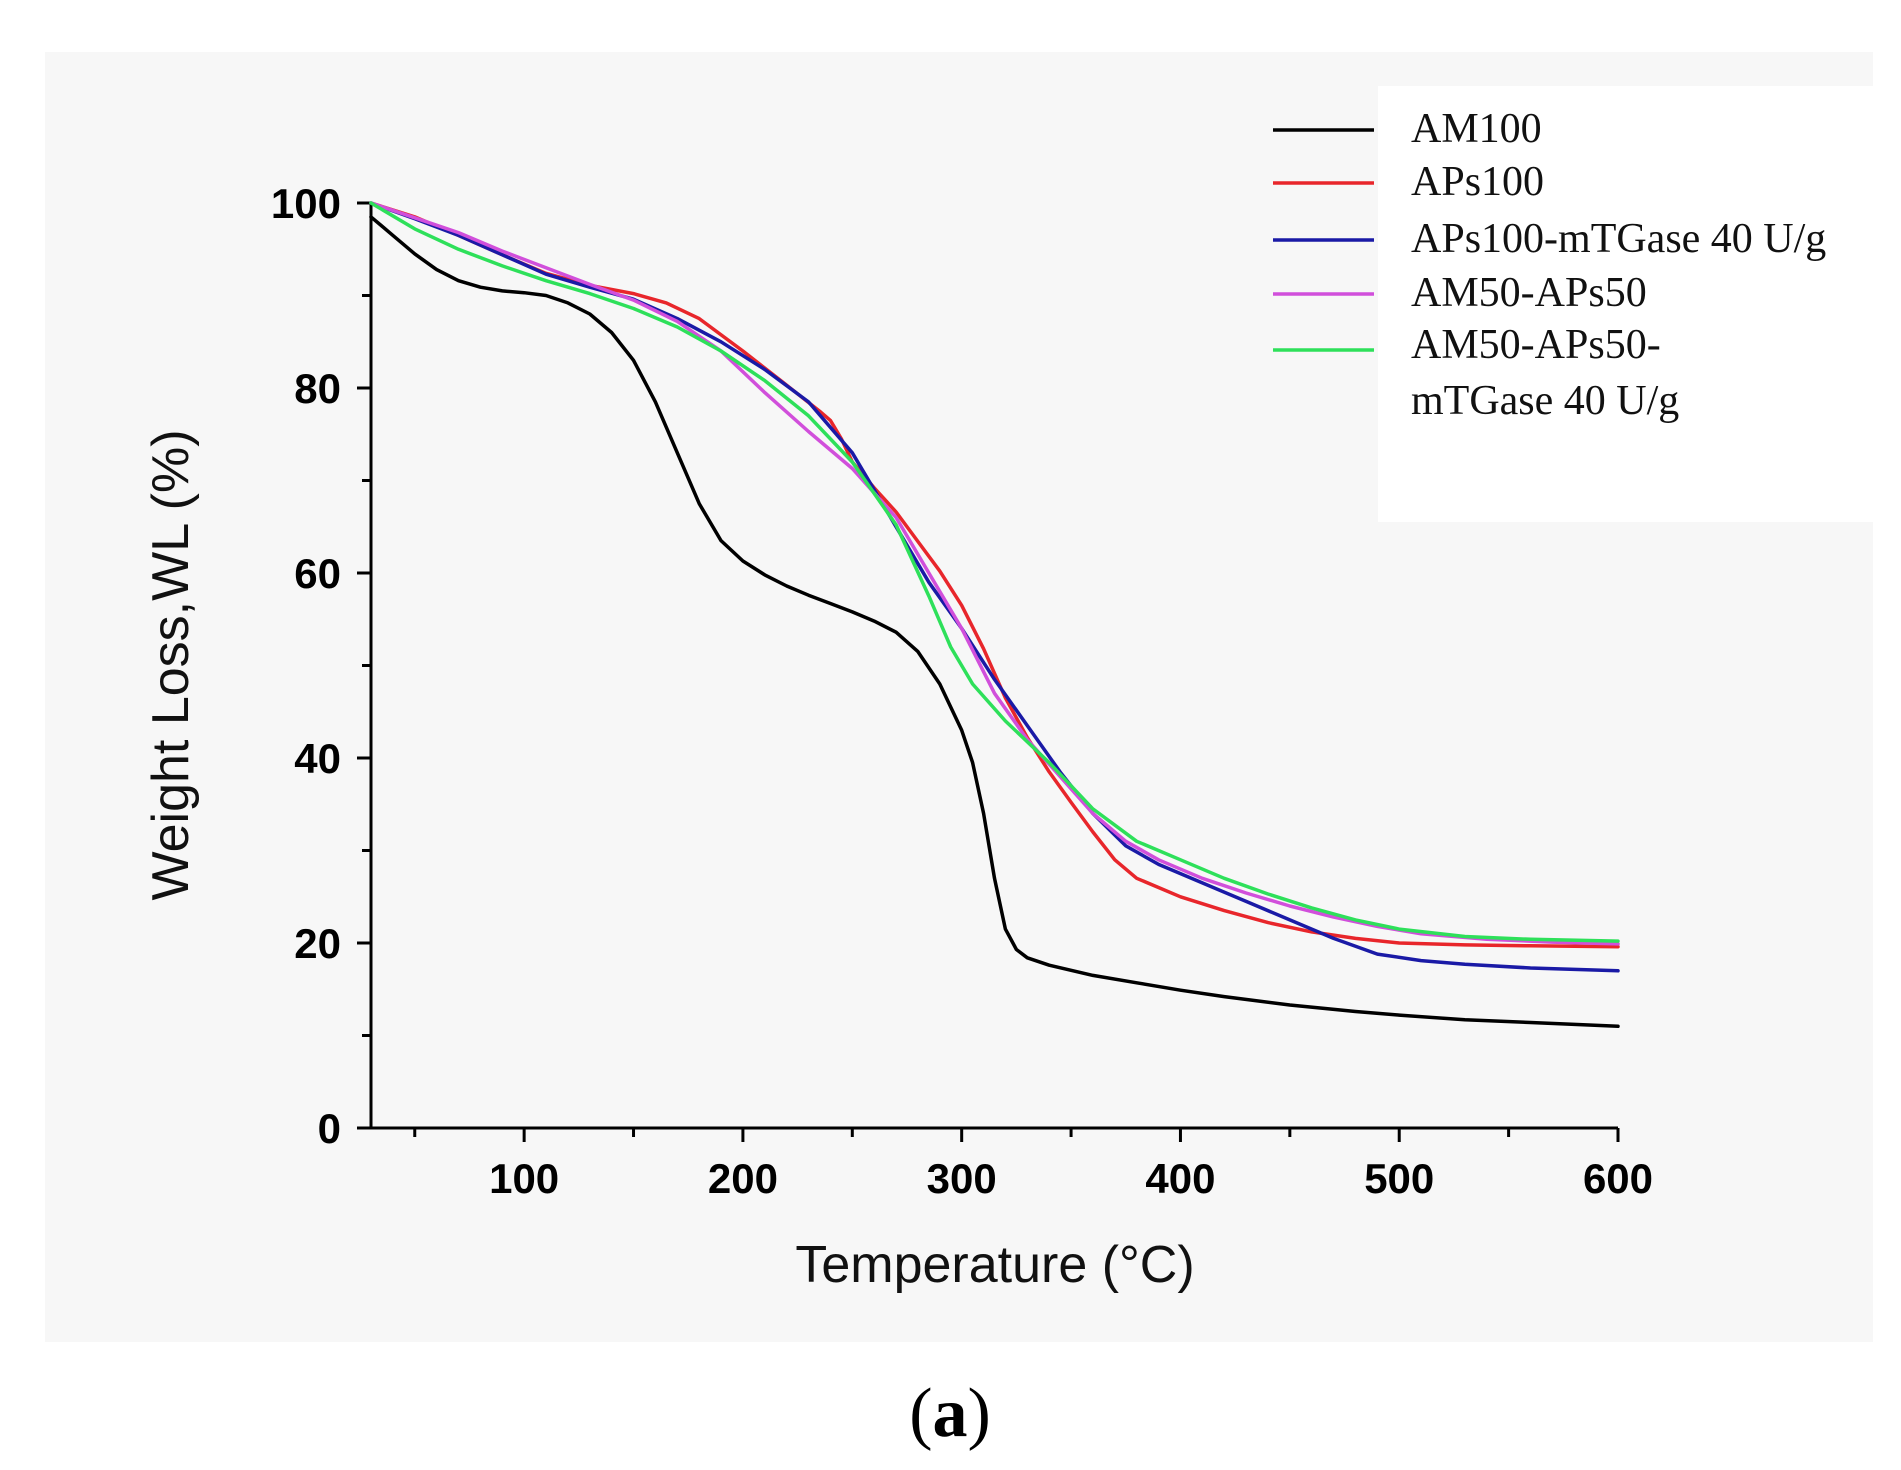 The height and width of the screenshot is (1470, 1901). I want to click on y-tick-label-60: 60, so click(317, 573).